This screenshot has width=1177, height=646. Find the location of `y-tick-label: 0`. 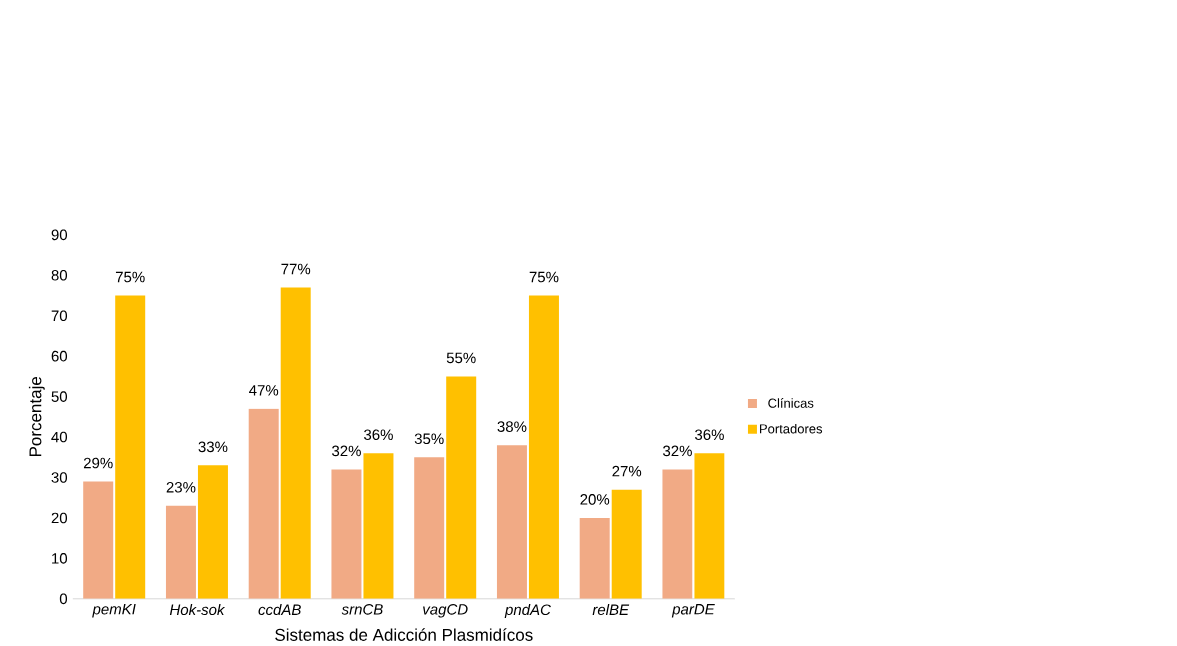

y-tick-label: 0 is located at coordinates (63, 599).